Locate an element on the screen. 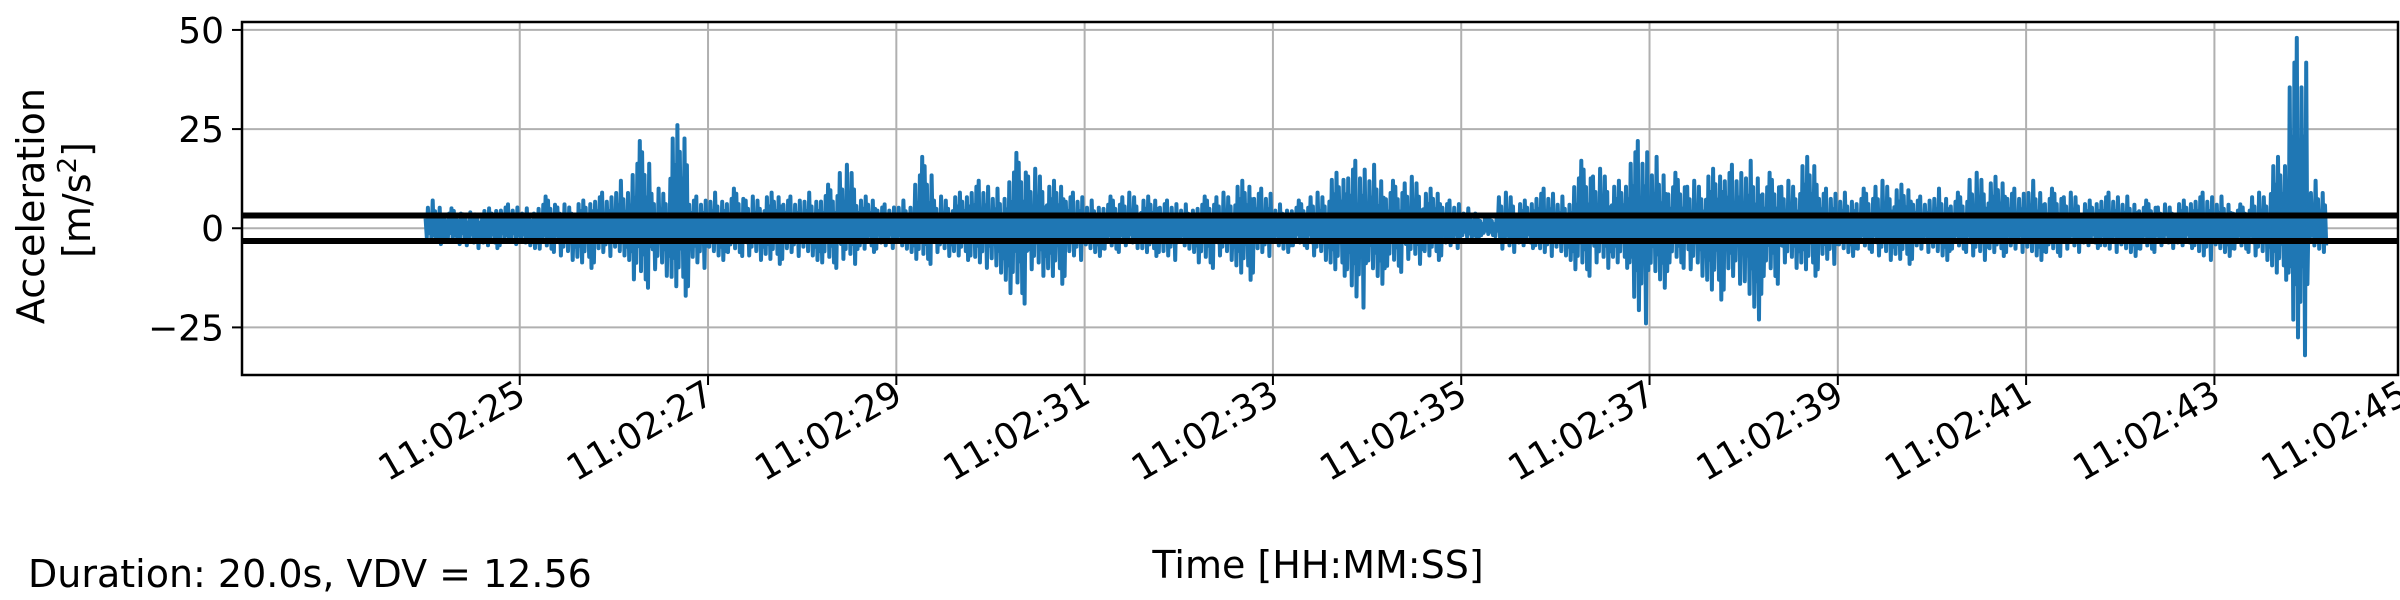 The width and height of the screenshot is (2400, 600). x-tick-label: 11:02:27 is located at coordinates (640, 431).